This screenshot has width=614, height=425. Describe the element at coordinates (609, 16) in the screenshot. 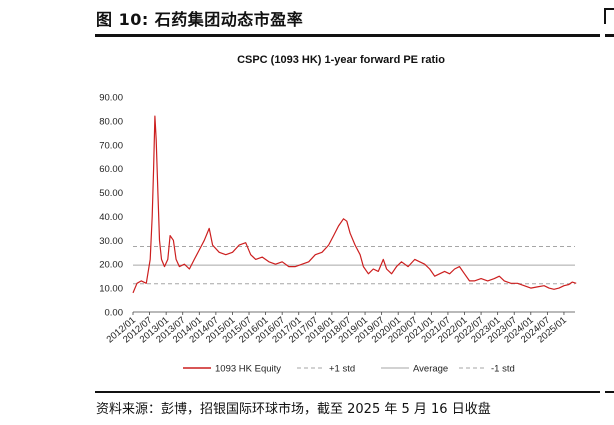

I see `clipped-next-figure-title` at that location.